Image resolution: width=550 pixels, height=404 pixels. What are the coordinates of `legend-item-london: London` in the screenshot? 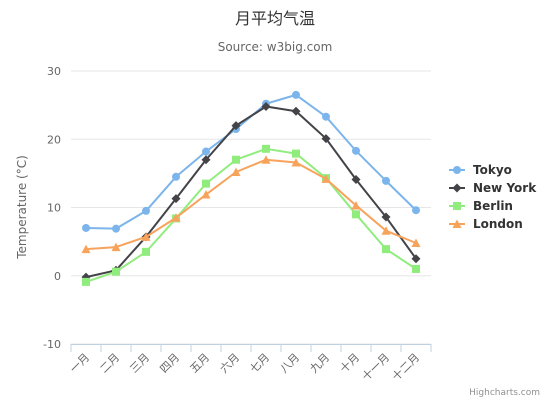 It's located at (486, 224).